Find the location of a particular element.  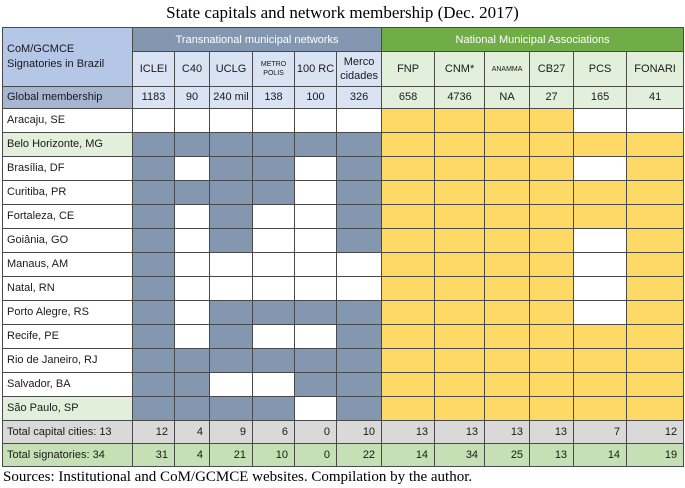

signatory-value: 10 is located at coordinates (273, 455).